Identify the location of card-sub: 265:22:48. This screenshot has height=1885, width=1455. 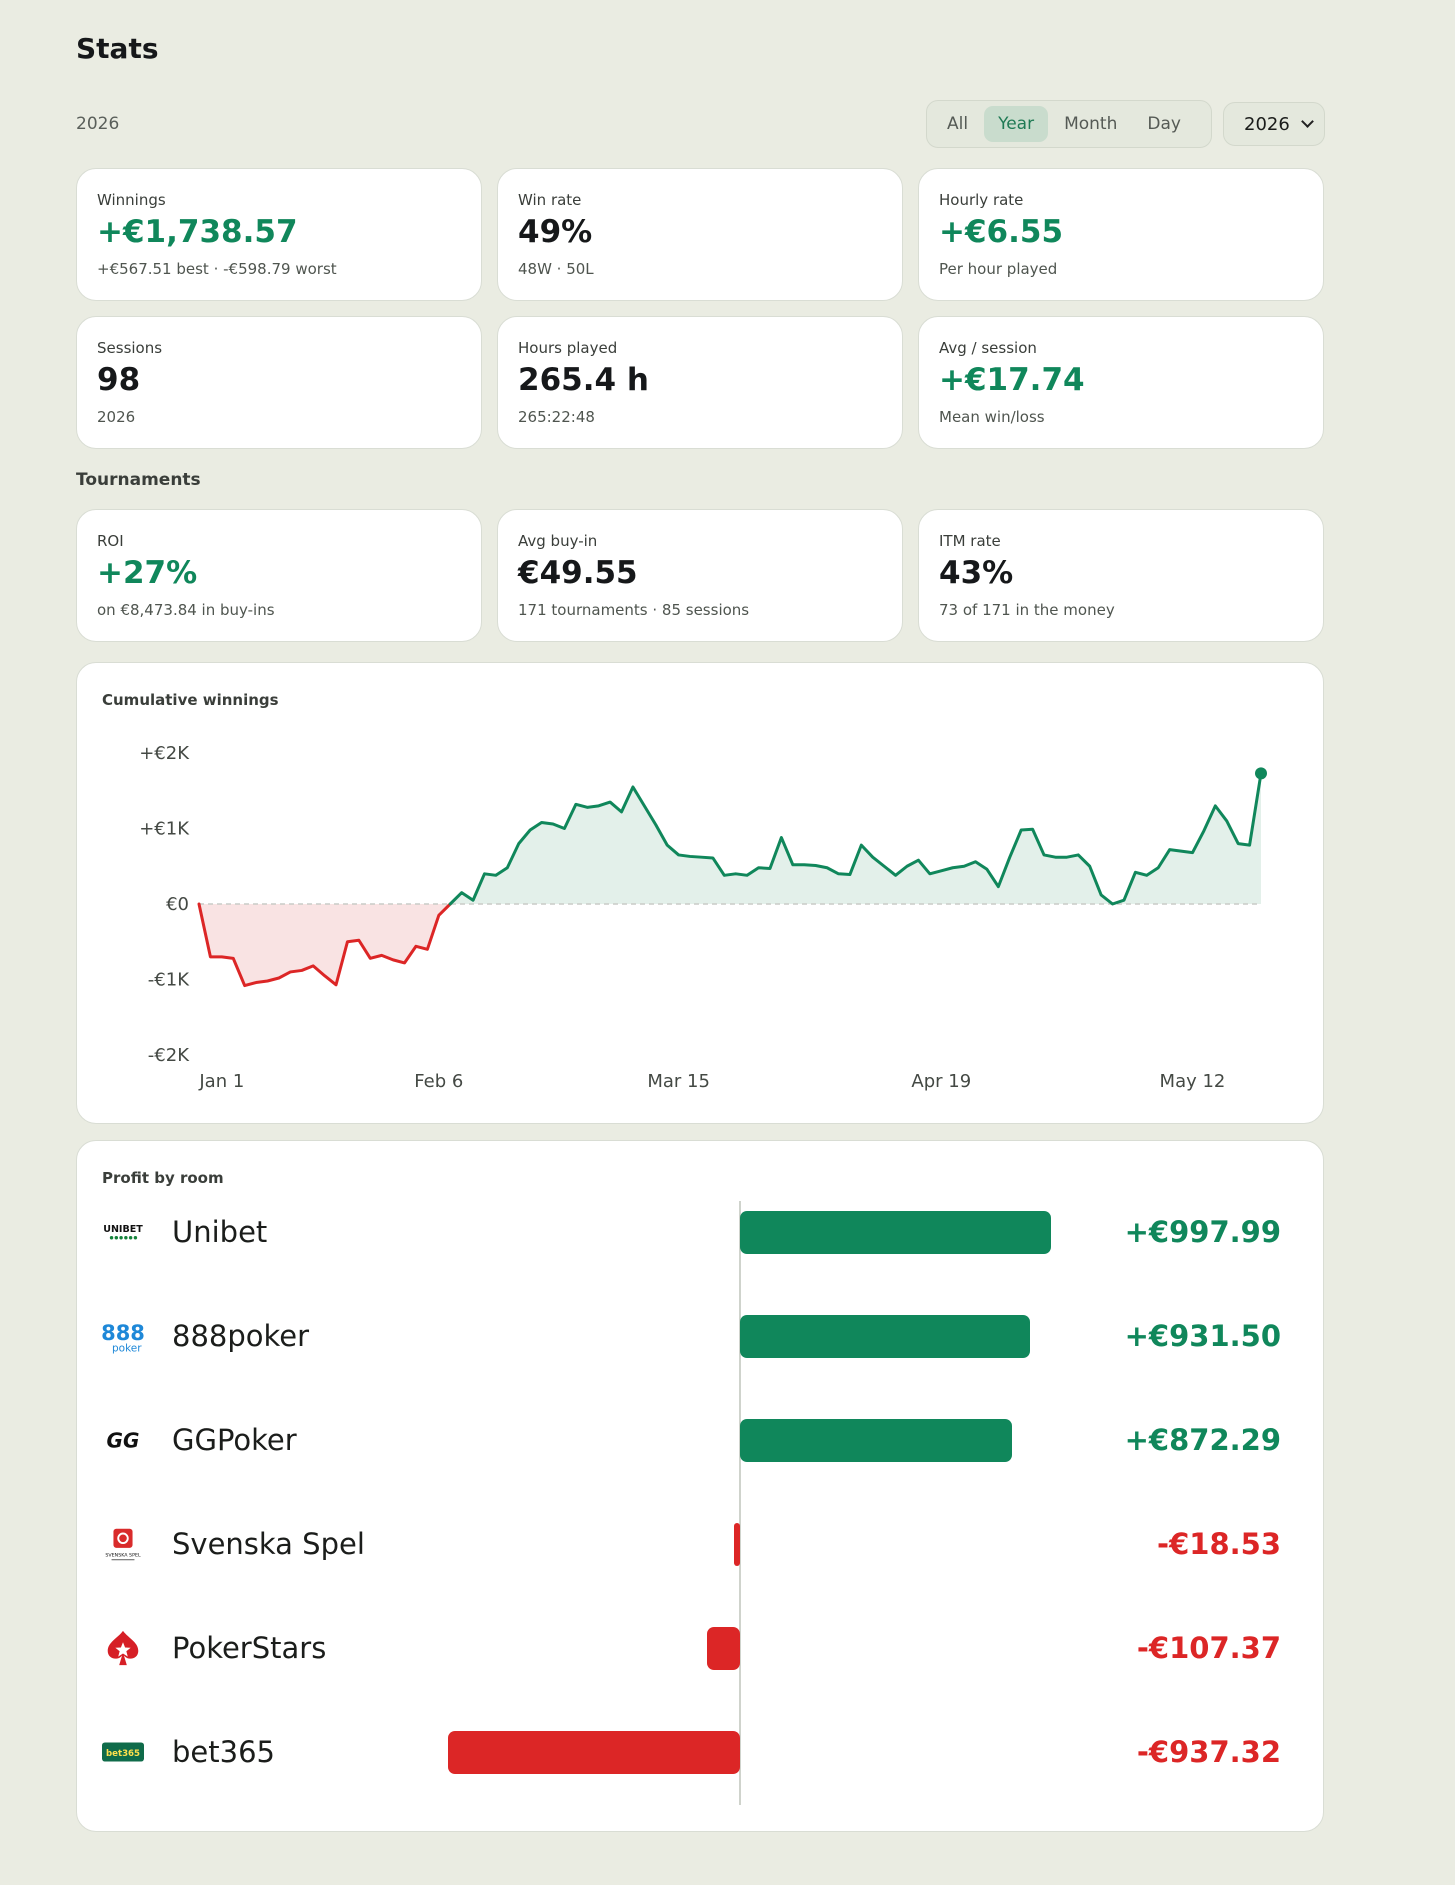
(556, 417).